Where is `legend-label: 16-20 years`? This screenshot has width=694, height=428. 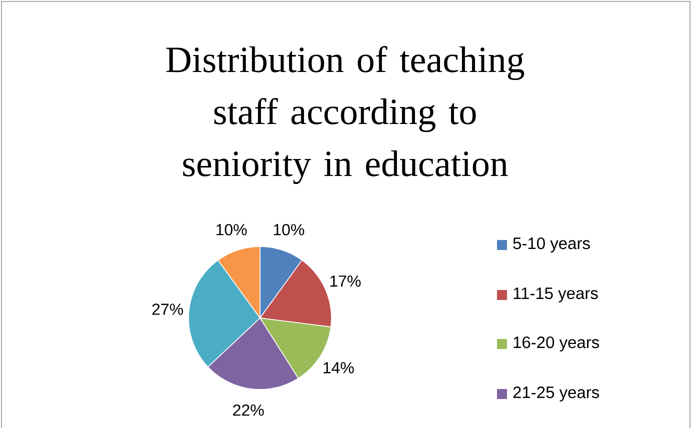
legend-label: 16-20 years is located at coordinates (557, 344).